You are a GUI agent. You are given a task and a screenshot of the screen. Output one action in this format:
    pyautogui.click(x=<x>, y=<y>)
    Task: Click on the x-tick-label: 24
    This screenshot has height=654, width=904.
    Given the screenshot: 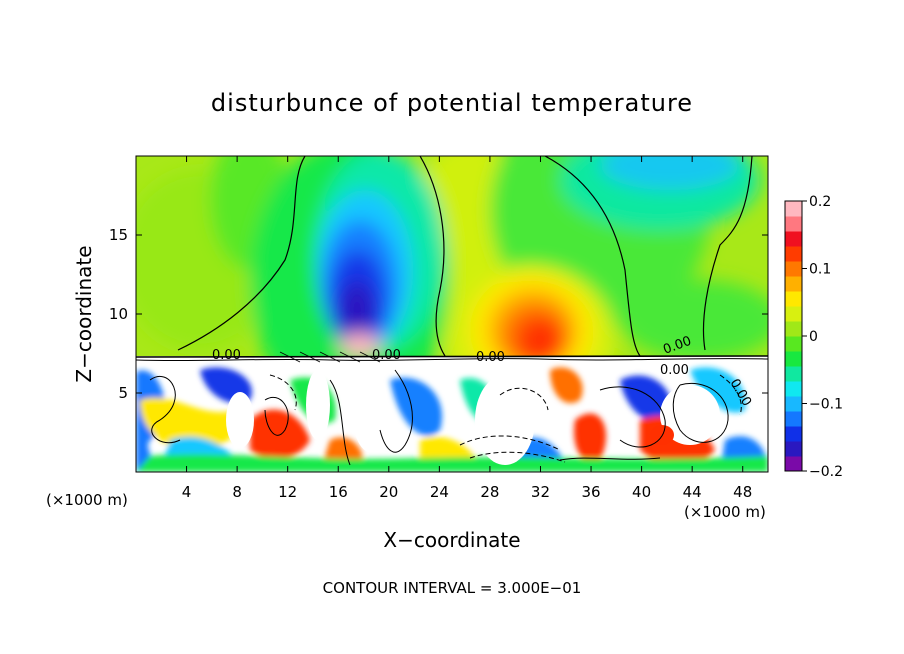 What is the action you would take?
    pyautogui.click(x=439, y=492)
    